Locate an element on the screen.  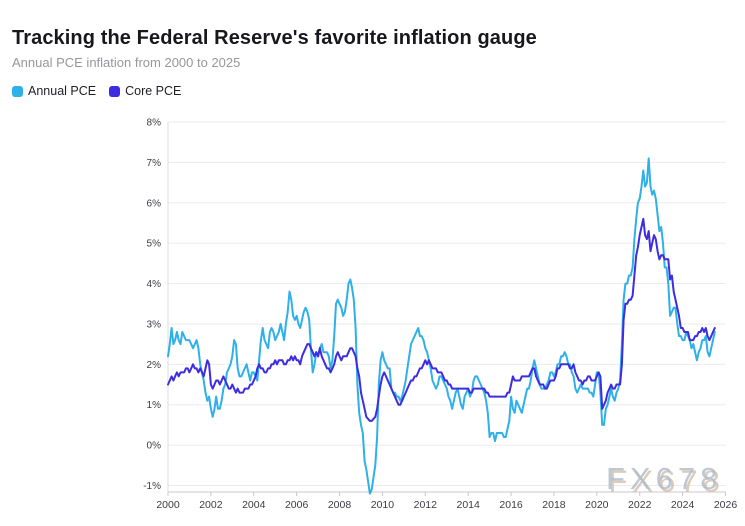
svg-text: 7% is located at coordinates (154, 163).